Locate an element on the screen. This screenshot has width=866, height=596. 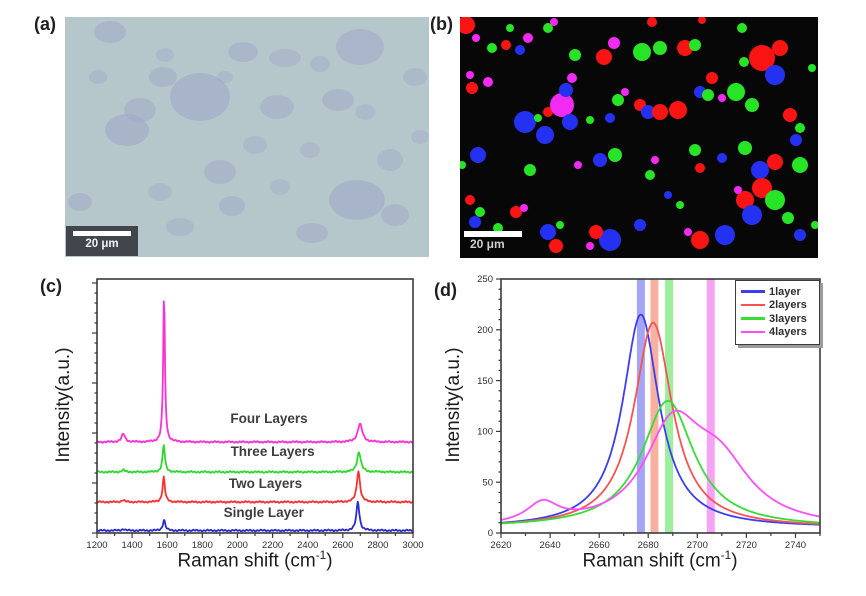
legend-label: 1layer is located at coordinates (785, 291).